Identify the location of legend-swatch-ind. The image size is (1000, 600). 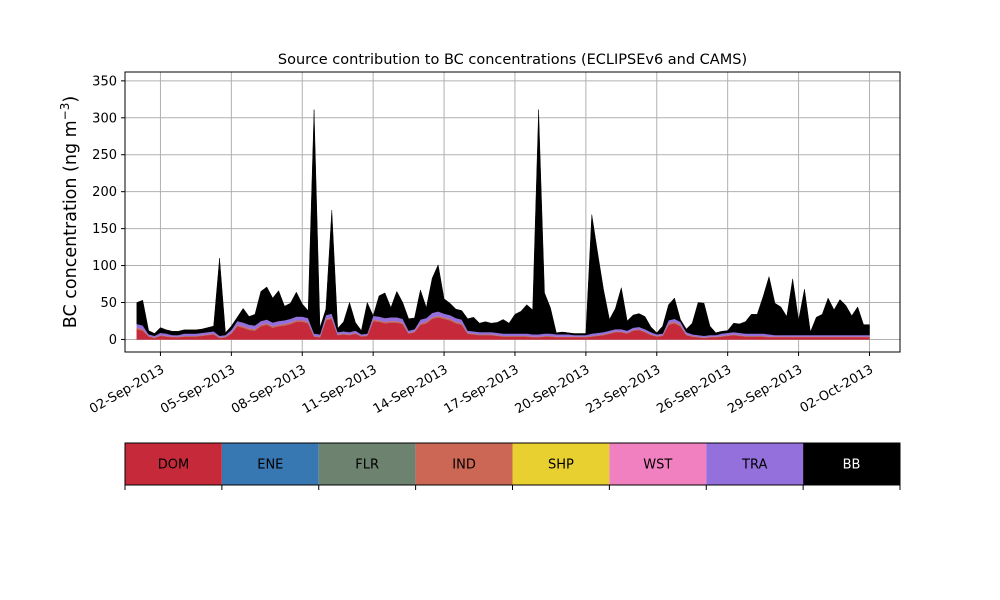
(464, 464).